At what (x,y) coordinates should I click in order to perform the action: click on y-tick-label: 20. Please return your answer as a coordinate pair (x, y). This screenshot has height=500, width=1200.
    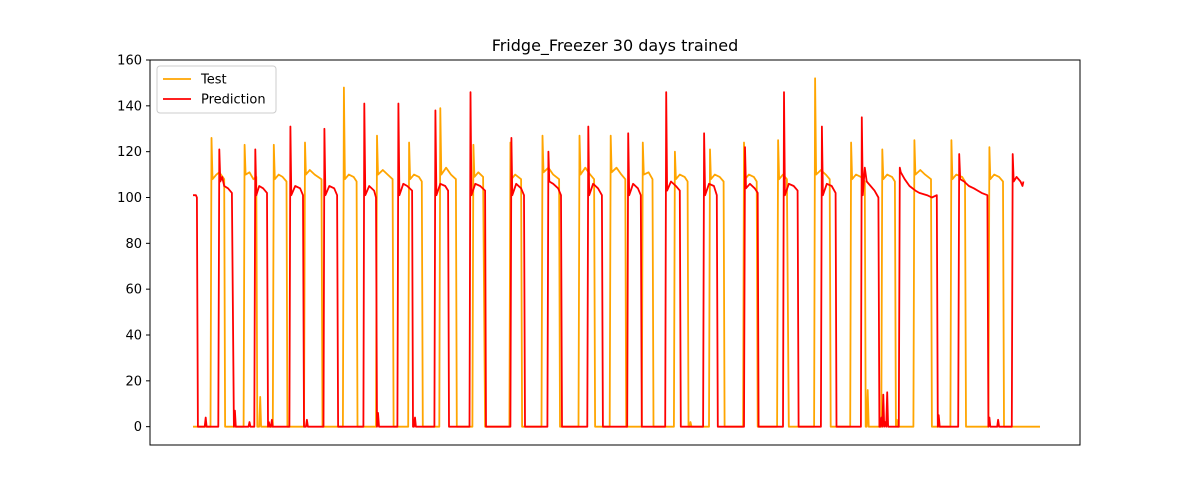
    Looking at the image, I should click on (133, 381).